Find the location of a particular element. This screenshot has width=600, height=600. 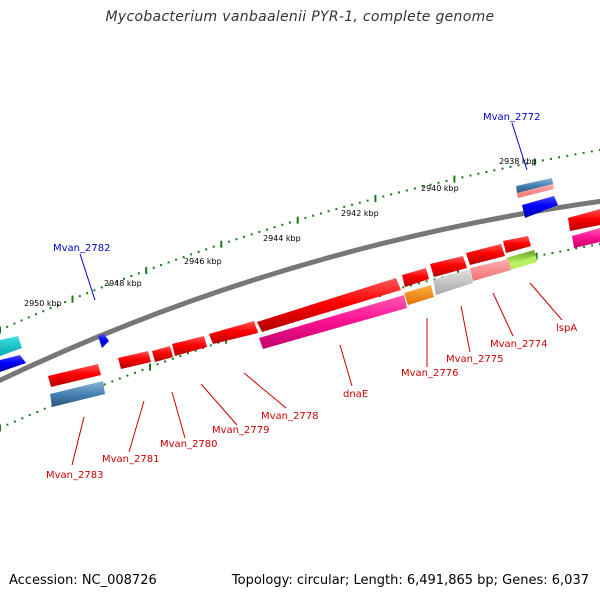

leader-dnae is located at coordinates (346, 365).